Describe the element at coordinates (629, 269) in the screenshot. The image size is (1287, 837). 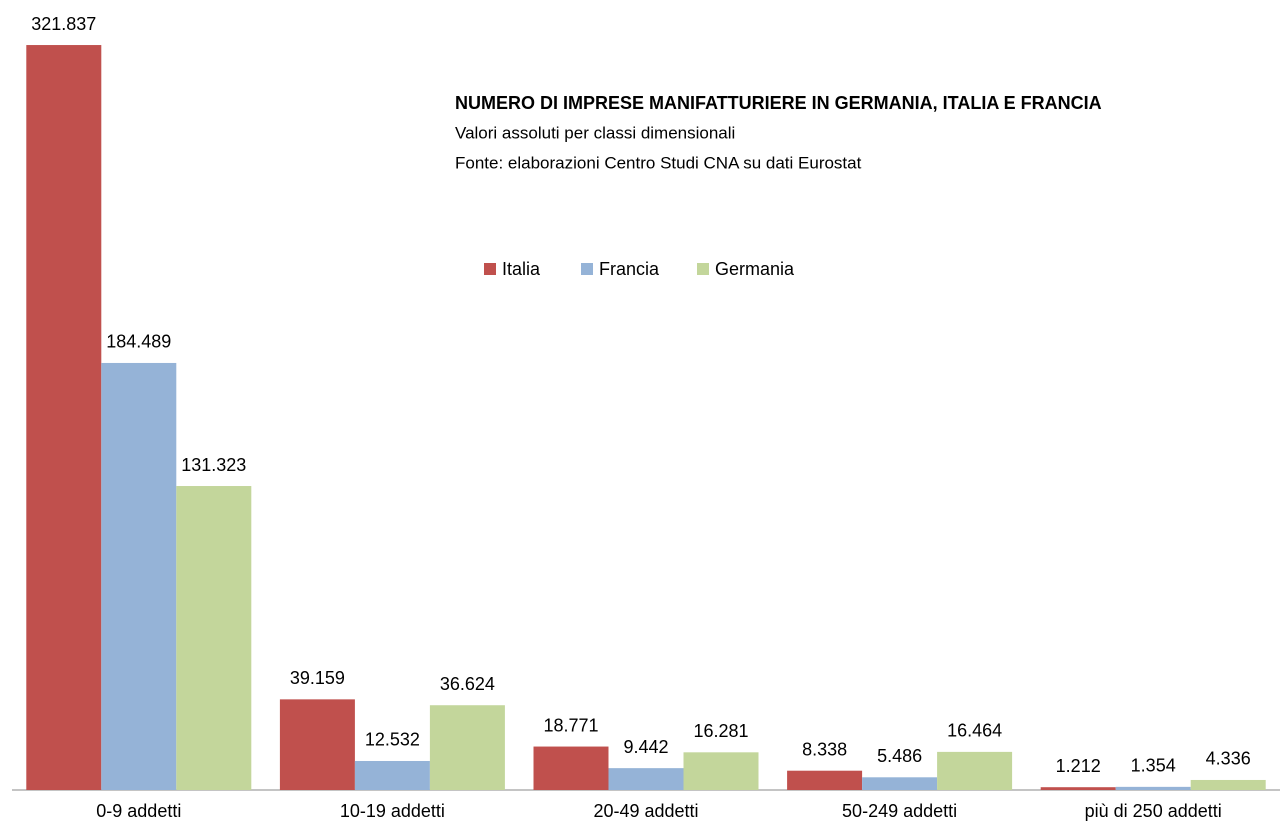
I see `legend-label: Francia` at that location.